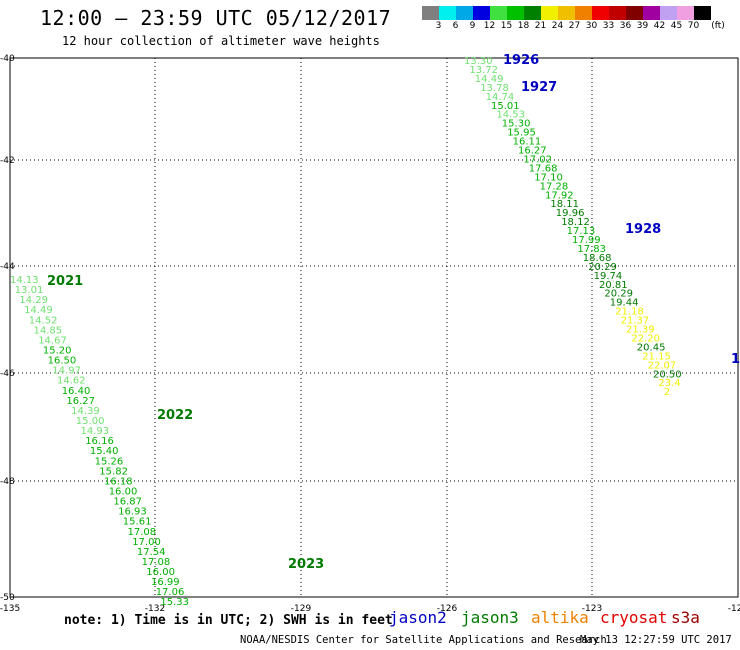 The width and height of the screenshot is (740, 650). Describe the element at coordinates (48, 330) in the screenshot. I see `wave-height-value: 14.85` at that location.